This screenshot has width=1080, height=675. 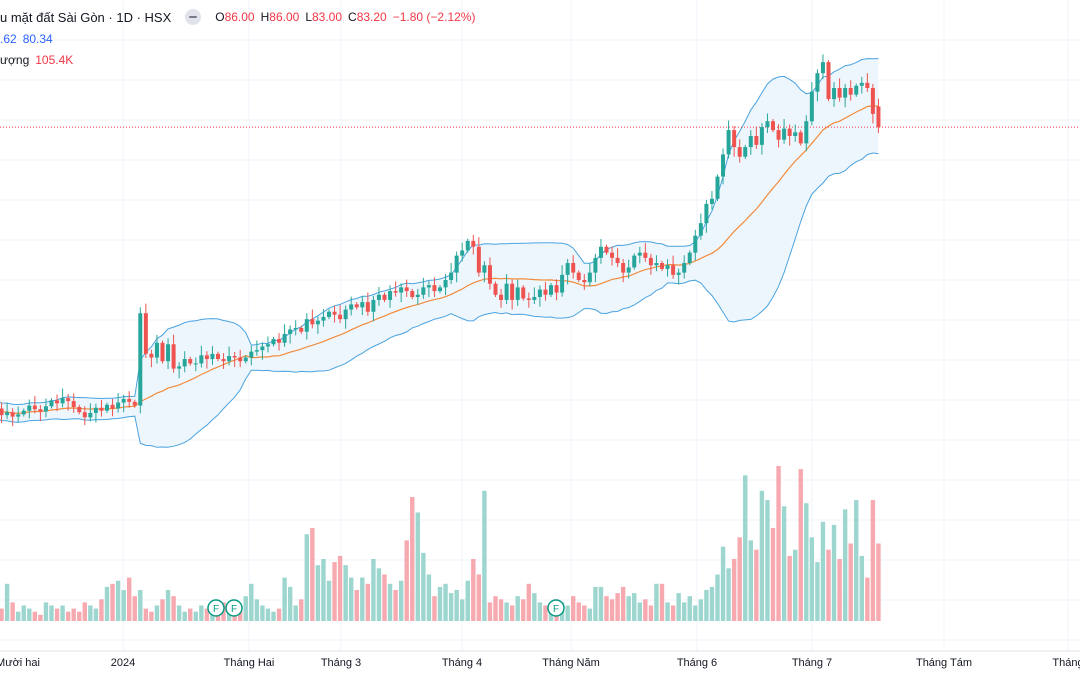 What do you see at coordinates (123, 663) in the screenshot?
I see `x-tick-label: 2024` at bounding box center [123, 663].